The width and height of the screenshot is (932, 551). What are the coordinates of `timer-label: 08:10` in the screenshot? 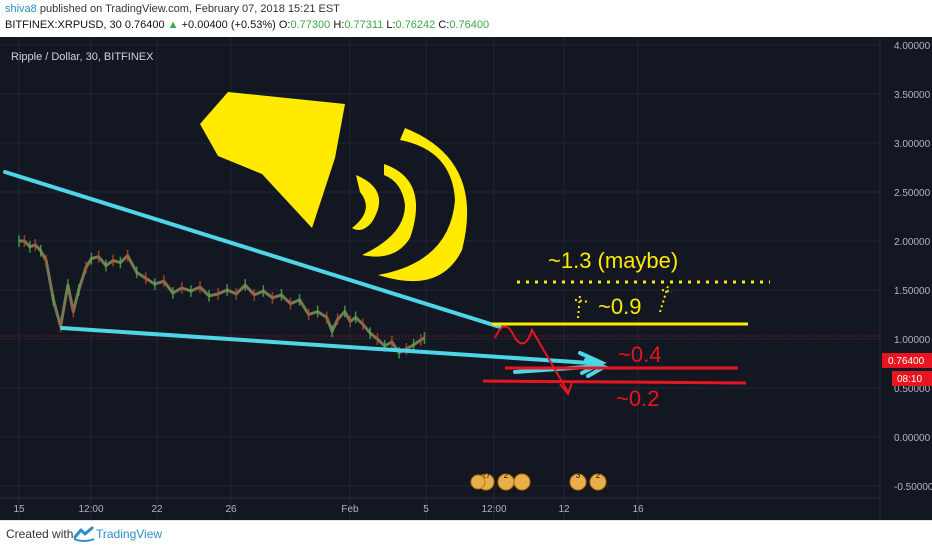 It's located at (909, 379).